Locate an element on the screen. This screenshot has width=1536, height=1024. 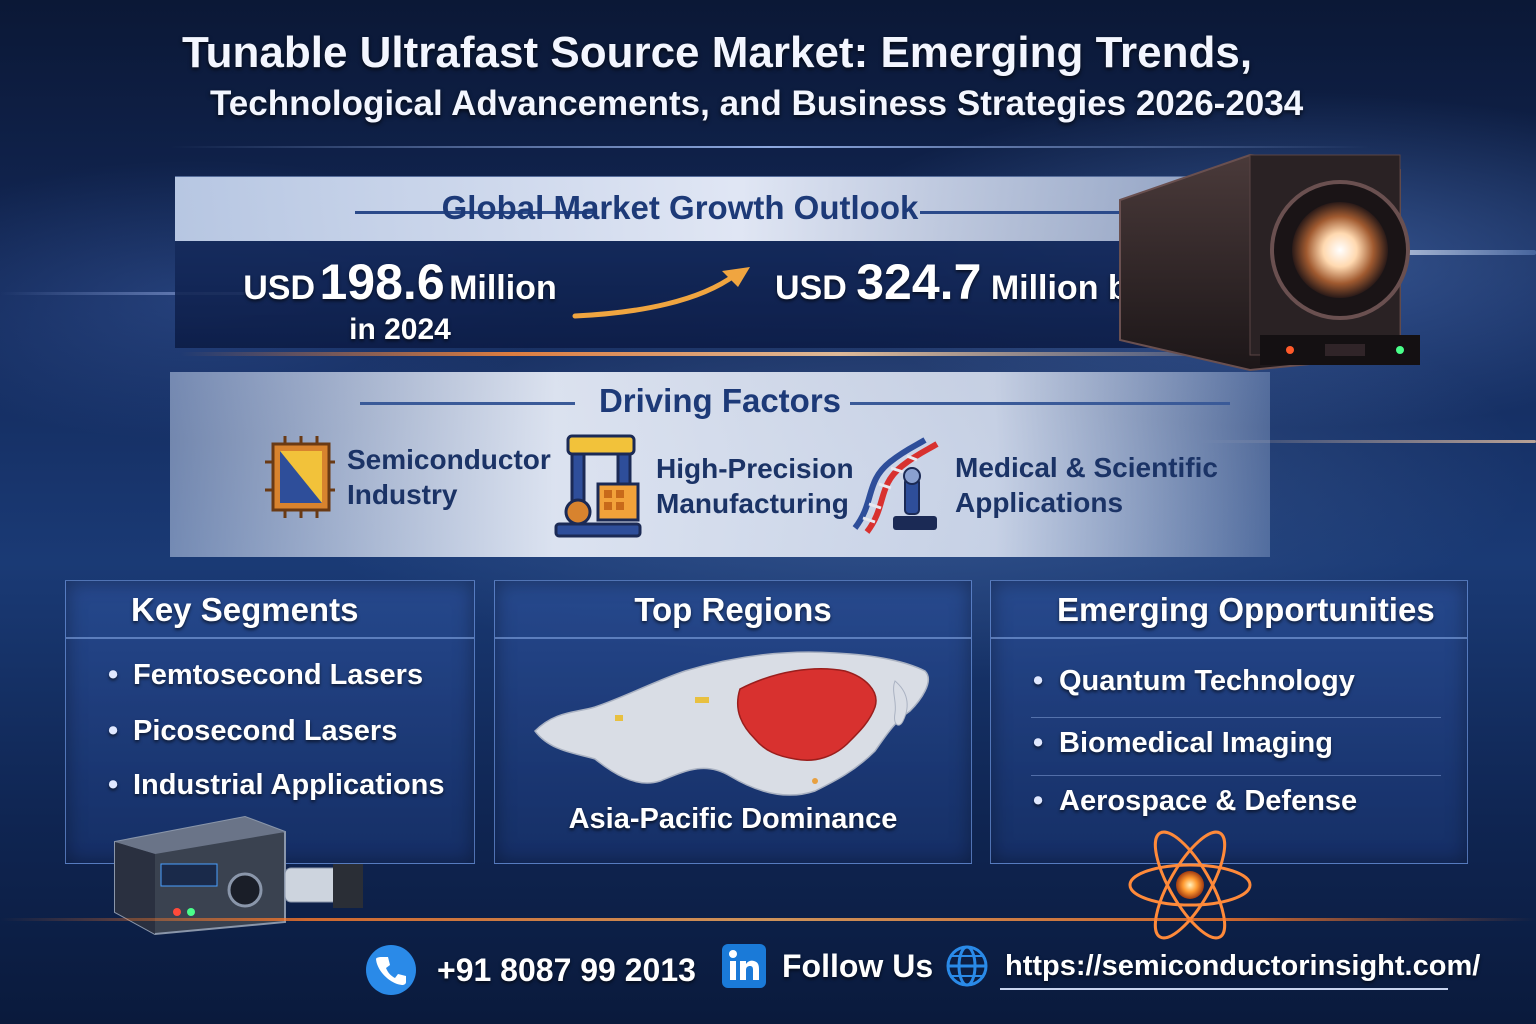
header-rule-right is located at coordinates (1055, 212).